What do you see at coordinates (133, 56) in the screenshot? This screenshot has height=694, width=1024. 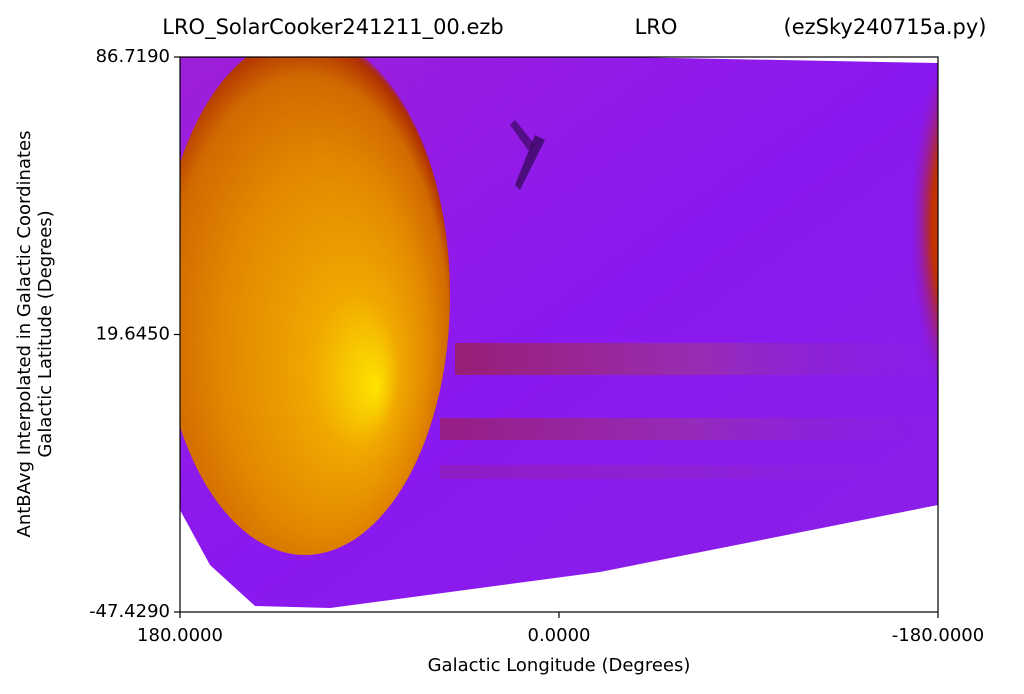 I see `y-tick-label: 86.7190` at bounding box center [133, 56].